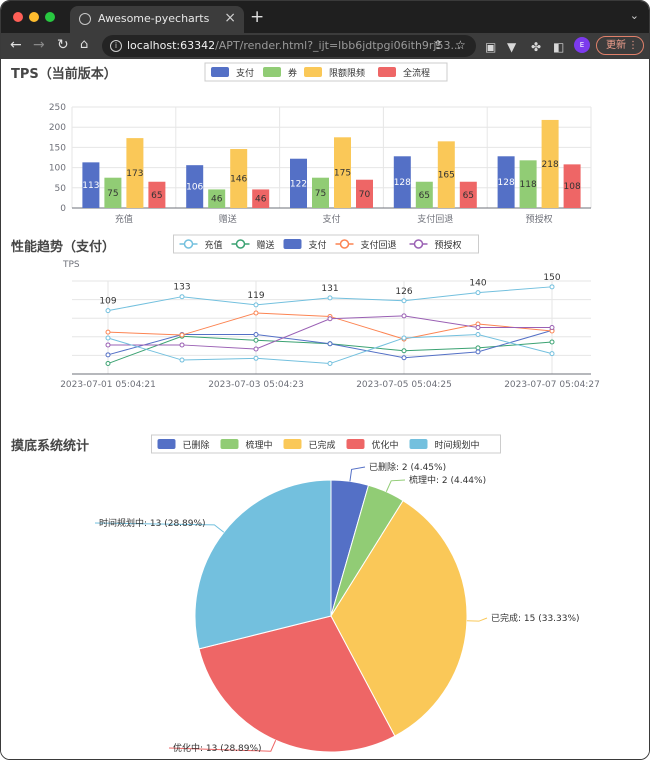  I want to click on y-tick-label: 250, so click(57, 108).